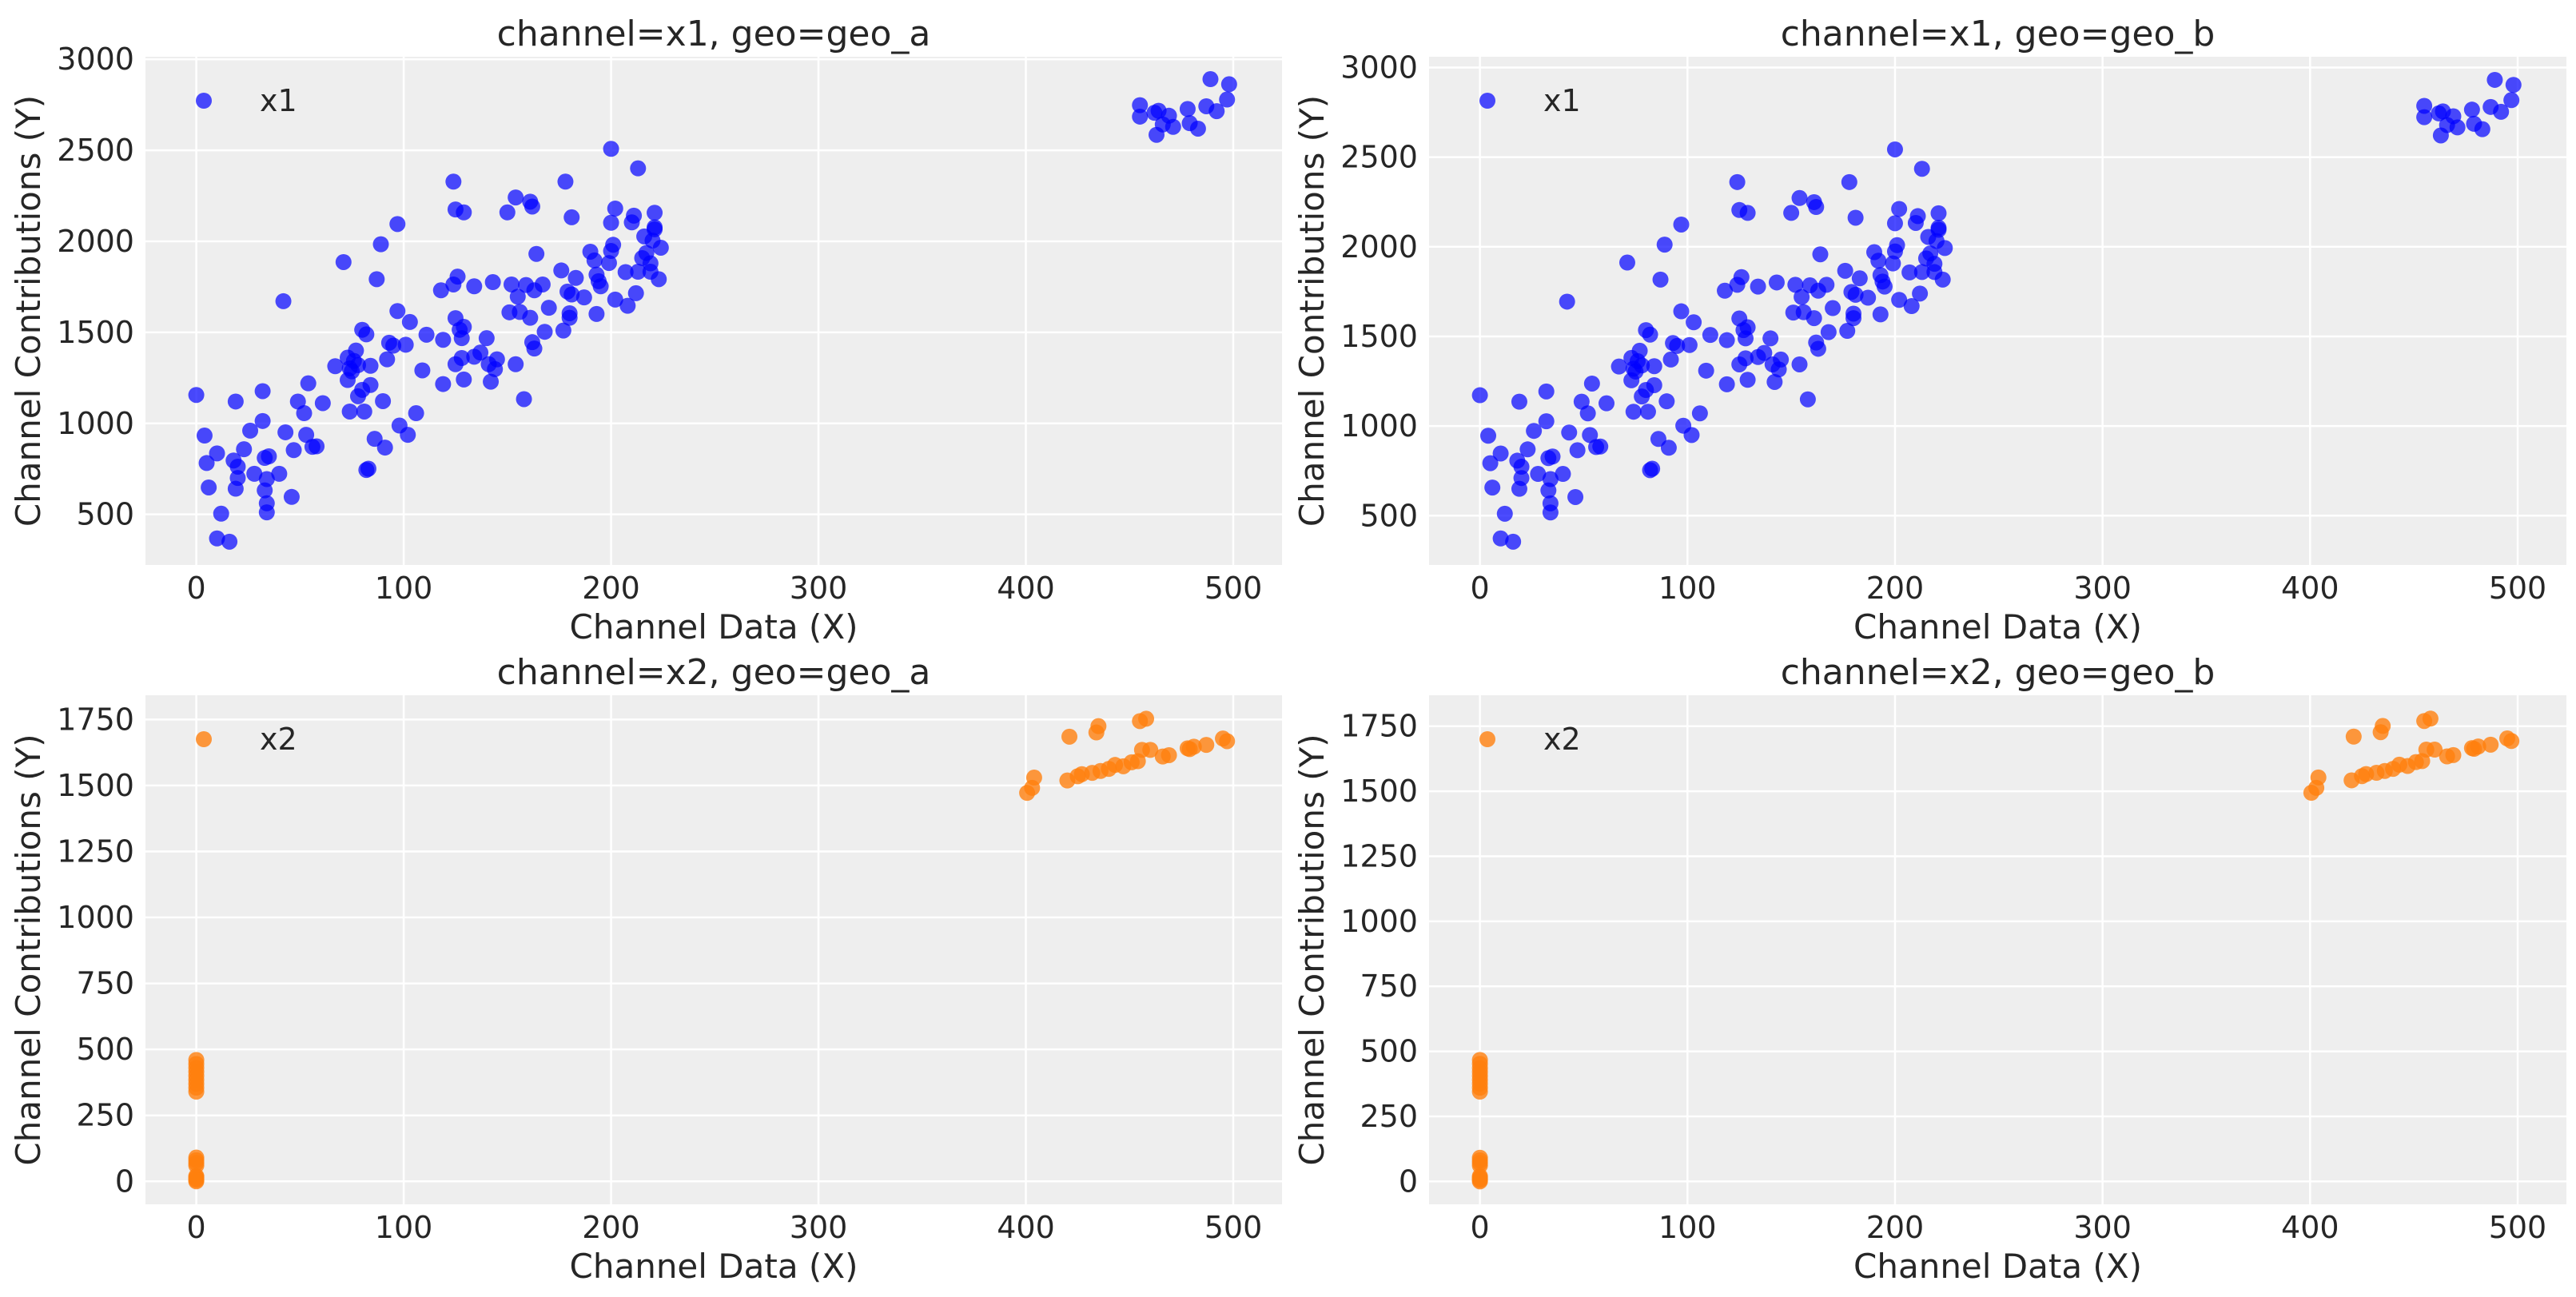  Describe the element at coordinates (1389, 1116) in the screenshot. I see `y-tick-label: 250` at that location.